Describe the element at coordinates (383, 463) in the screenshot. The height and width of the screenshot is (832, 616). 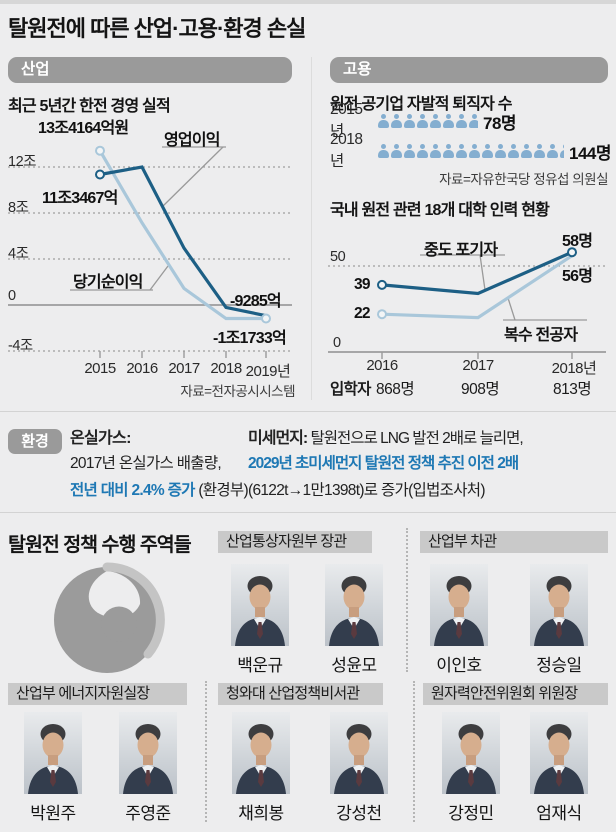
I see `finedust-highlight: 2029년 초미세먼지 탈원전 정책 추진 이전 2배` at that location.